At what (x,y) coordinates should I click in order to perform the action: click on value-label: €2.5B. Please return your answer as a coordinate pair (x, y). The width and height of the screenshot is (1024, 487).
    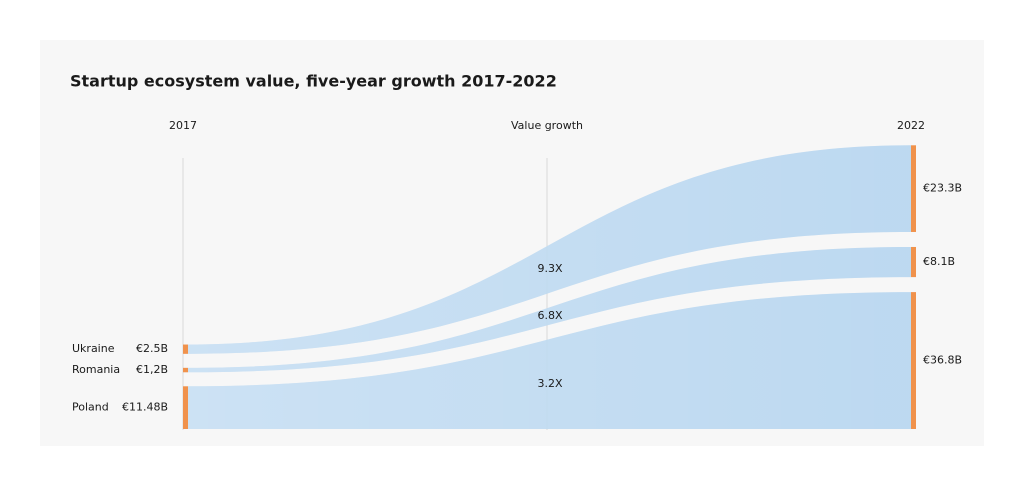
    Looking at the image, I should click on (152, 348).